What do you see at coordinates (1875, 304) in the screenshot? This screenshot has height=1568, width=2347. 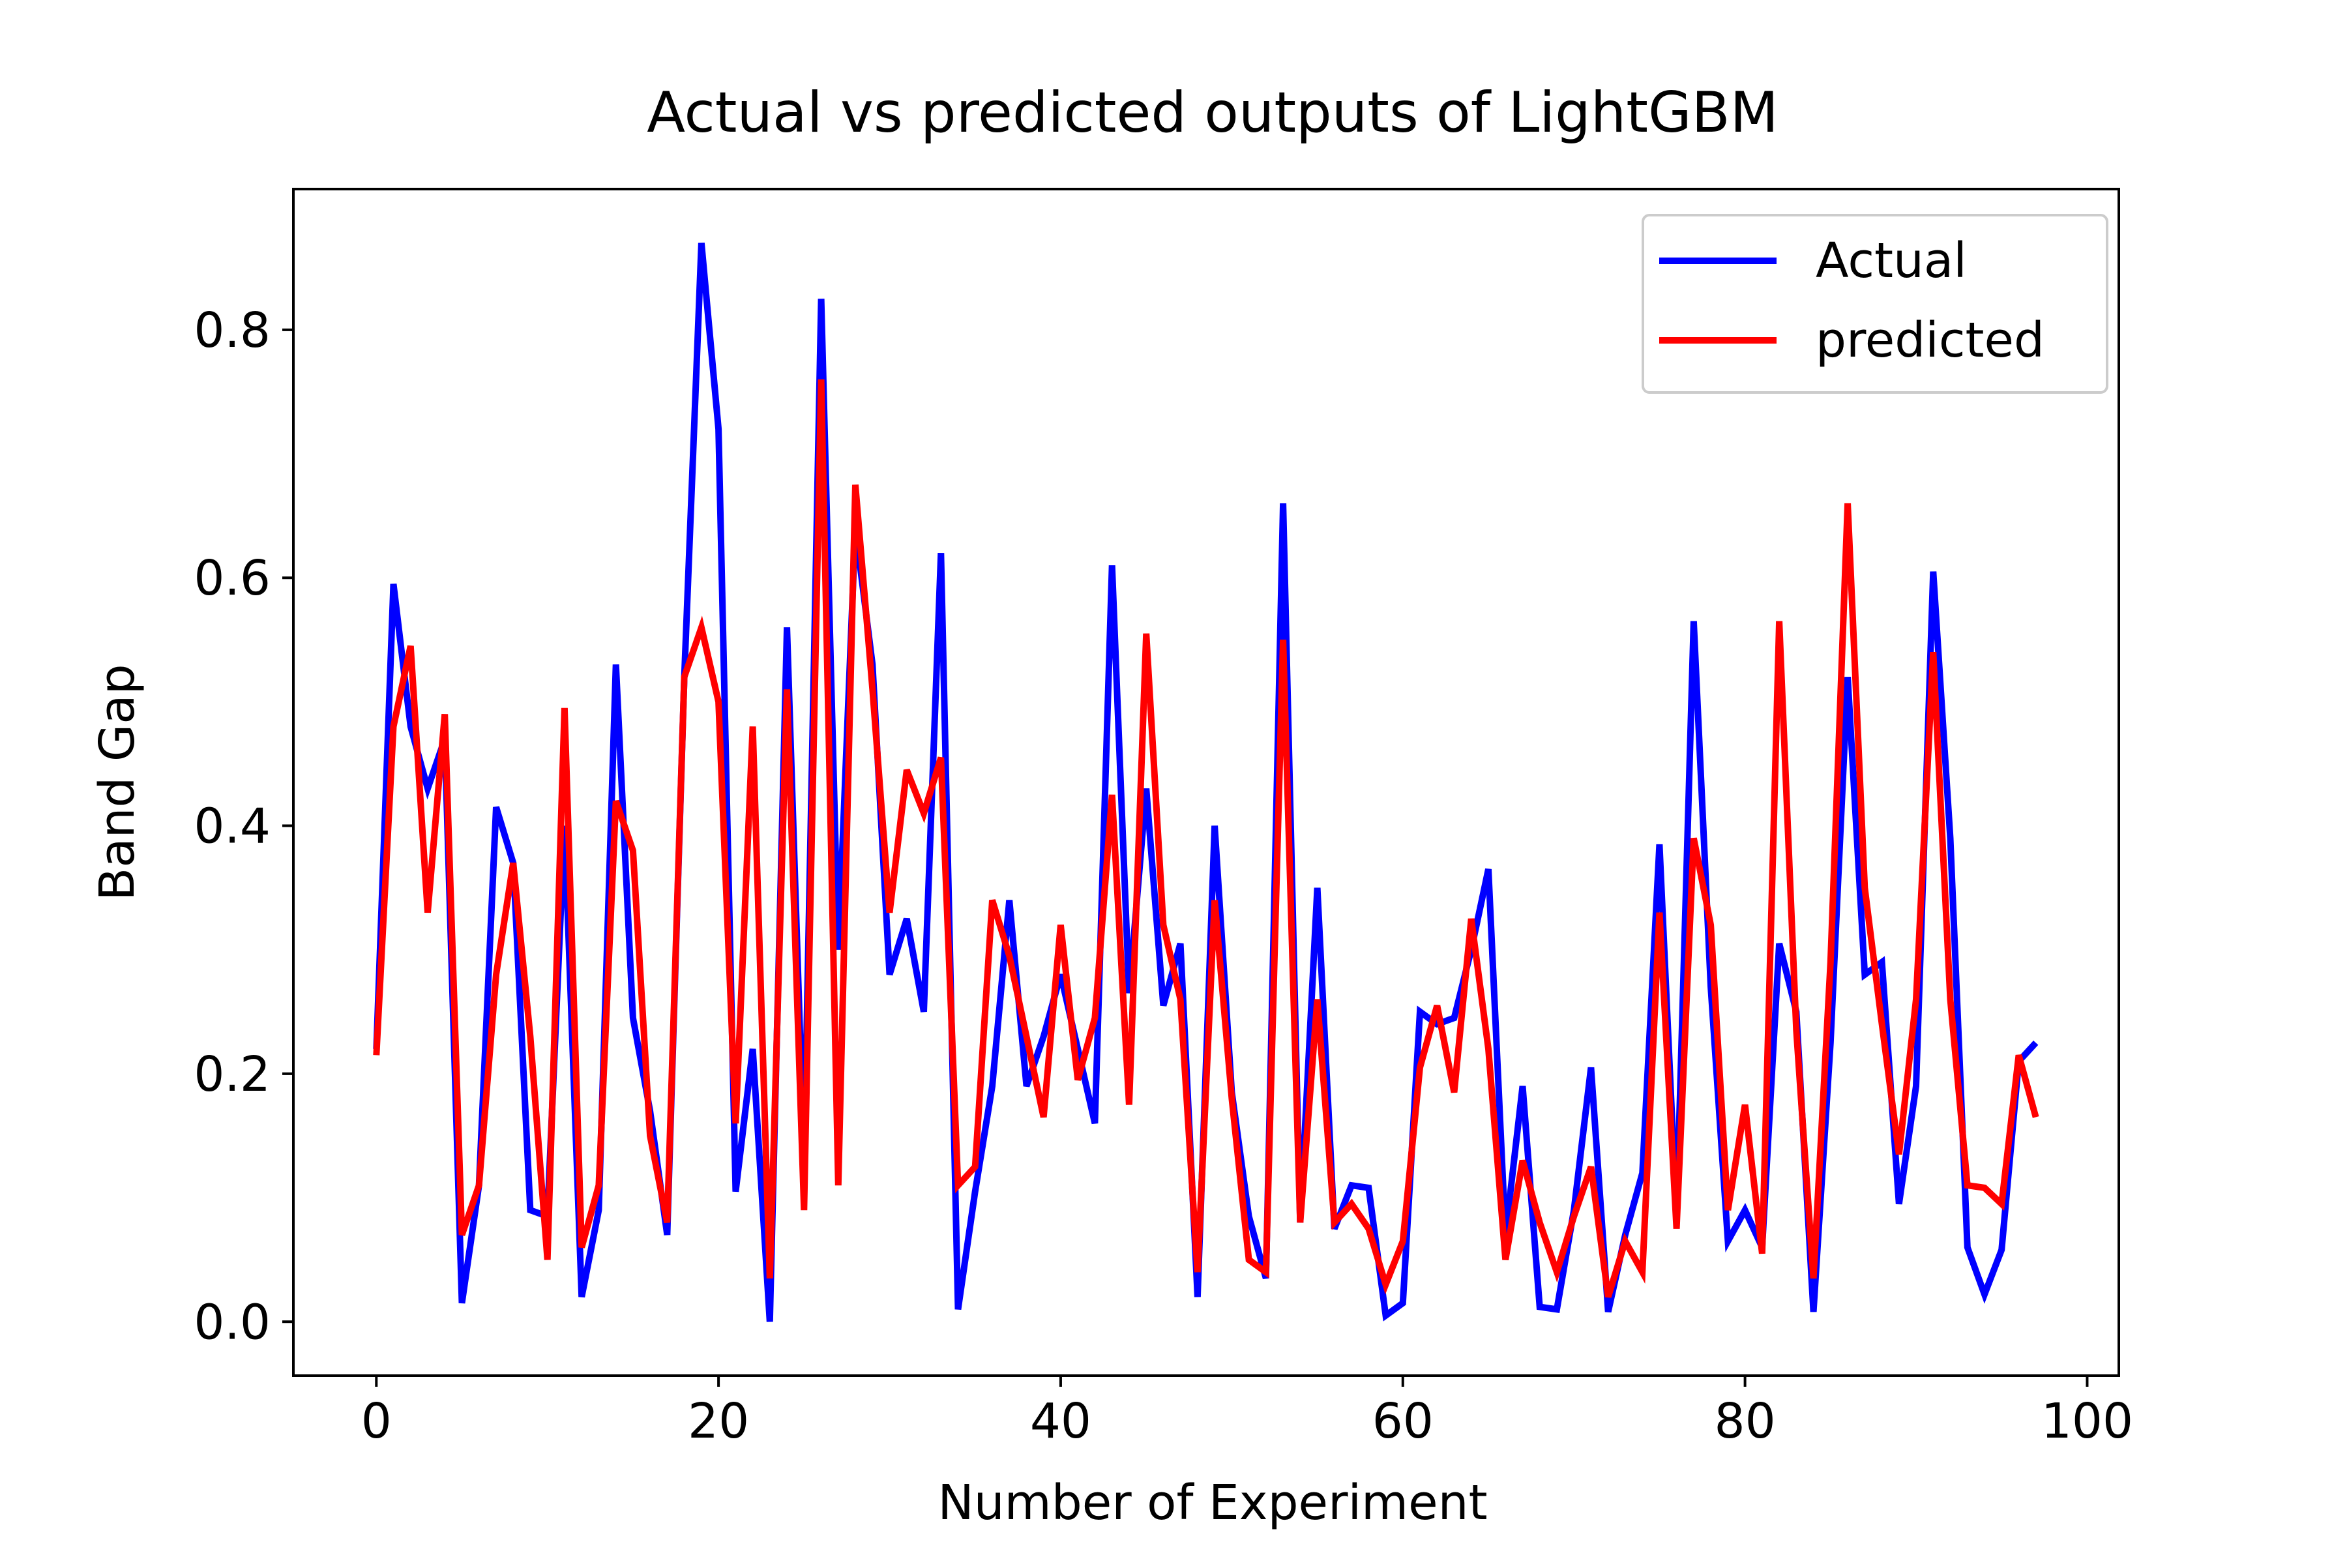 I see `legend: Actual predicted` at bounding box center [1875, 304].